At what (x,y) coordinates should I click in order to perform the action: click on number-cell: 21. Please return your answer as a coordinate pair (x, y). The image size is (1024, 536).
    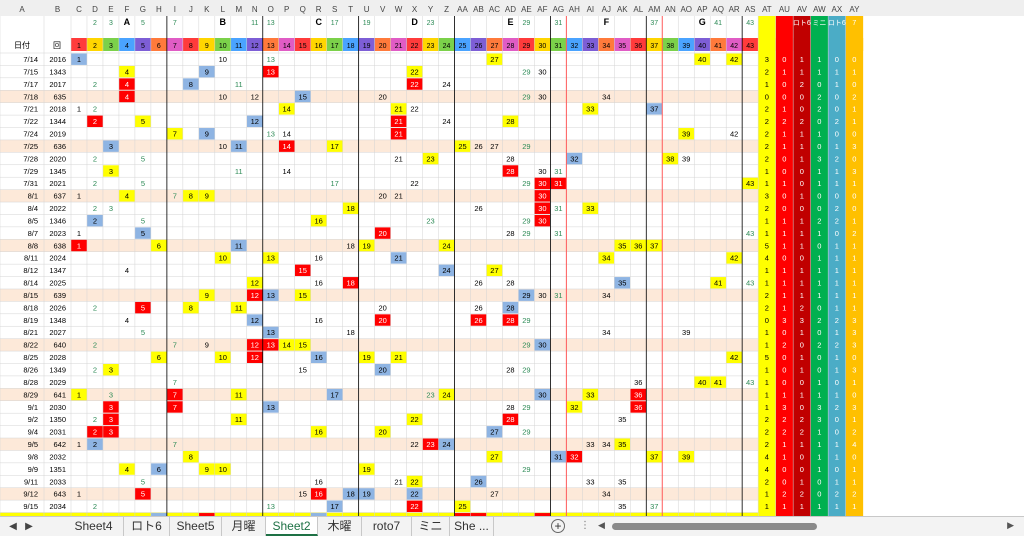
    Looking at the image, I should click on (398, 196).